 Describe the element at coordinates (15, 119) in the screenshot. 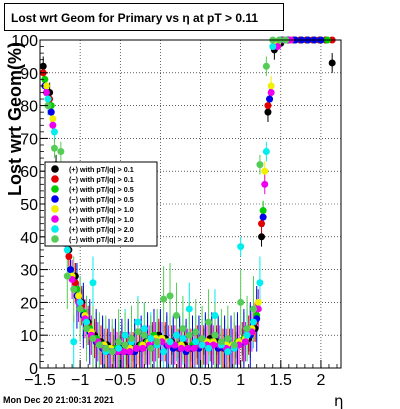

I see `y-axis-label: Lost wrt Geom(%)` at that location.